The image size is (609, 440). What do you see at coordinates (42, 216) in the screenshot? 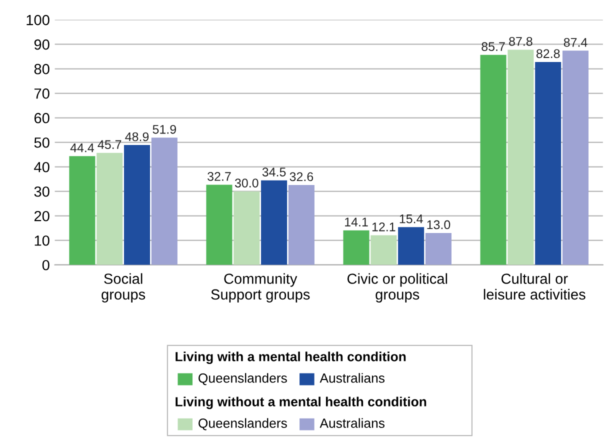
I see `y-tick-label: 20` at bounding box center [42, 216].